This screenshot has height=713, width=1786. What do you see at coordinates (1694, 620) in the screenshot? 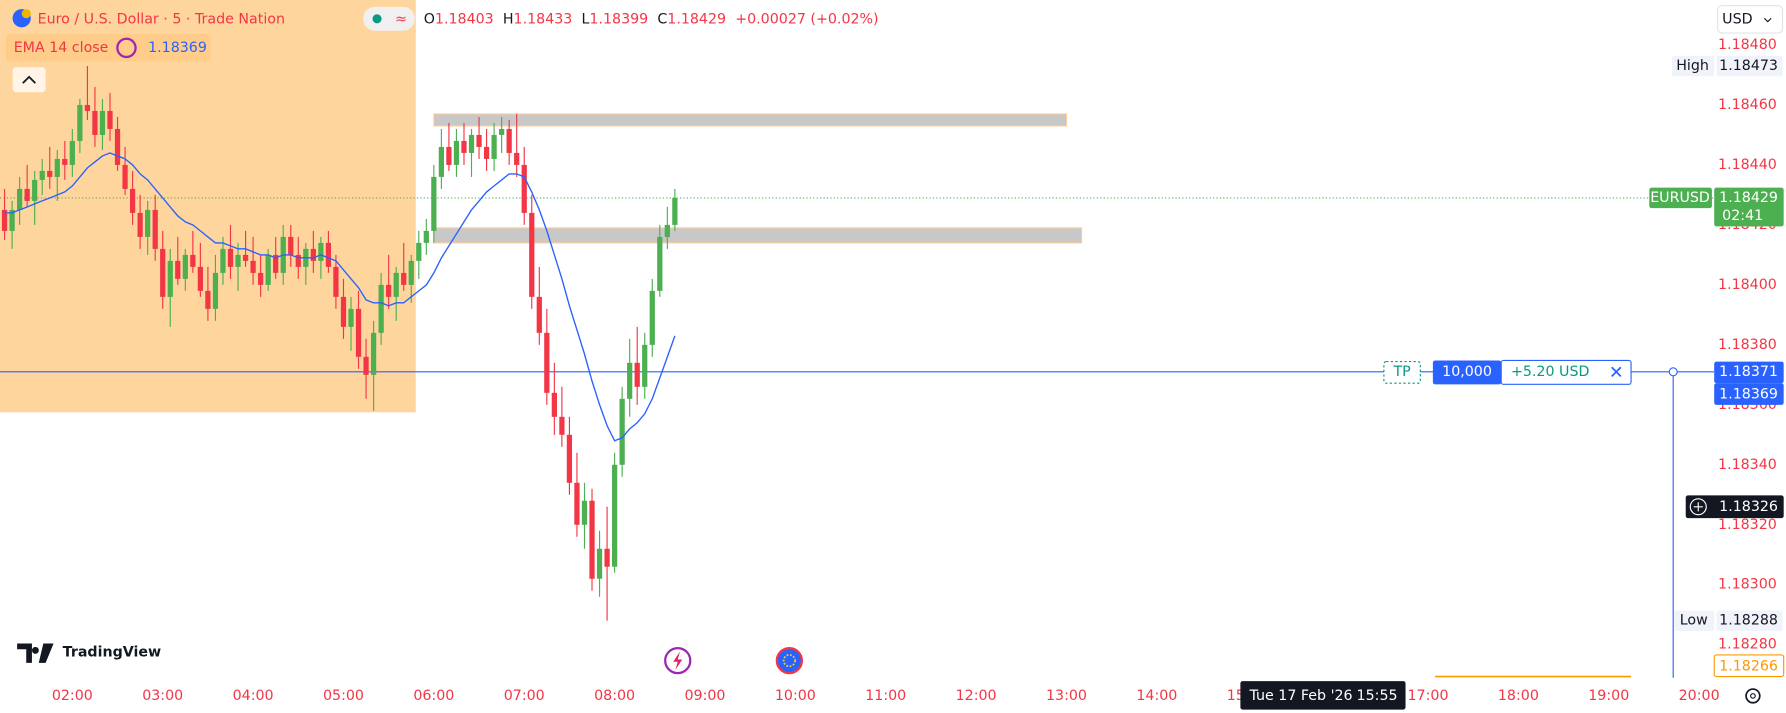
I see `low-name-bg` at bounding box center [1694, 620].